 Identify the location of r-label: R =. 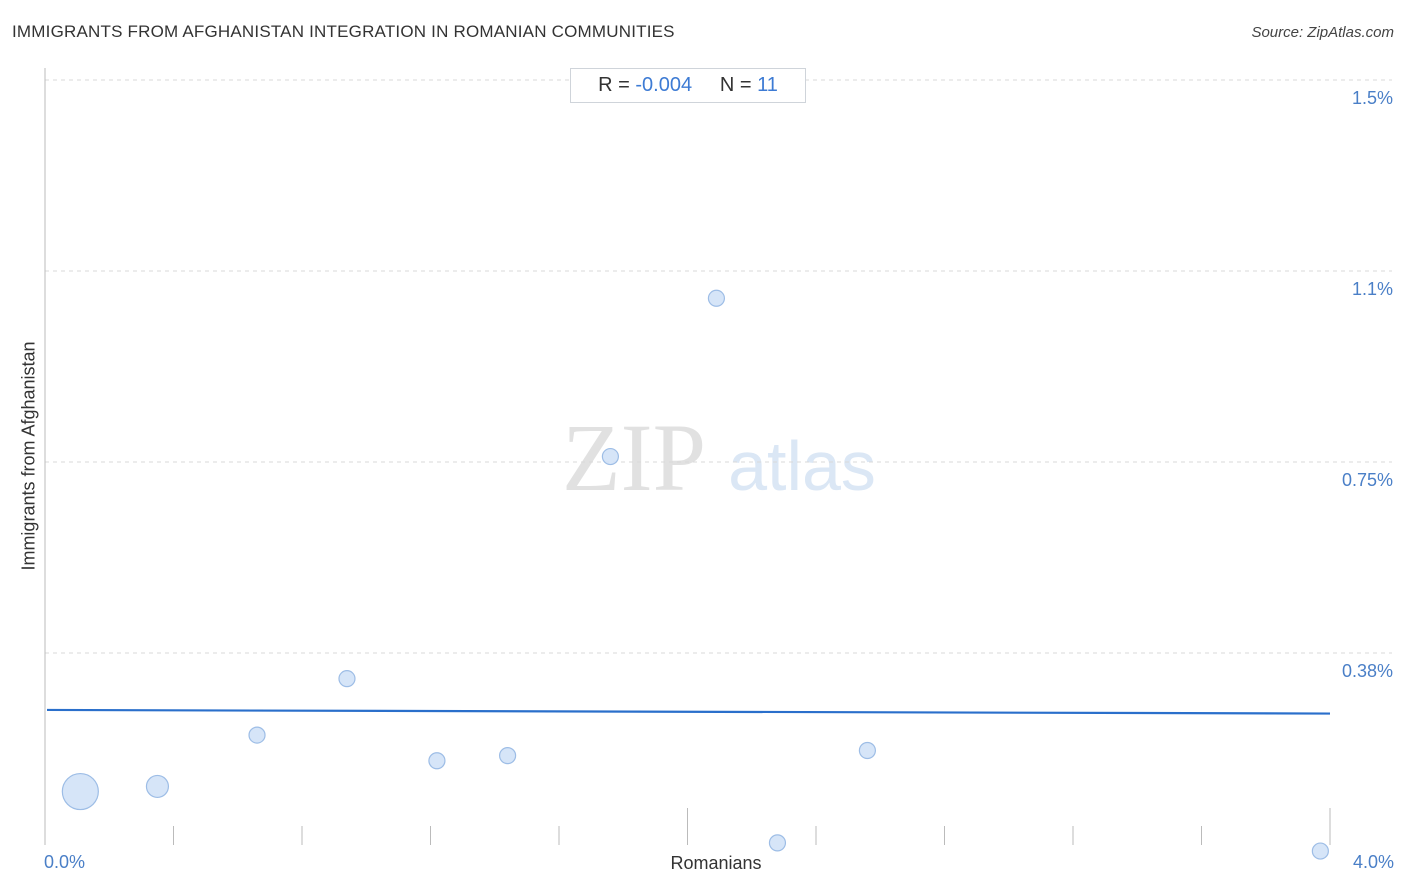
(614, 85).